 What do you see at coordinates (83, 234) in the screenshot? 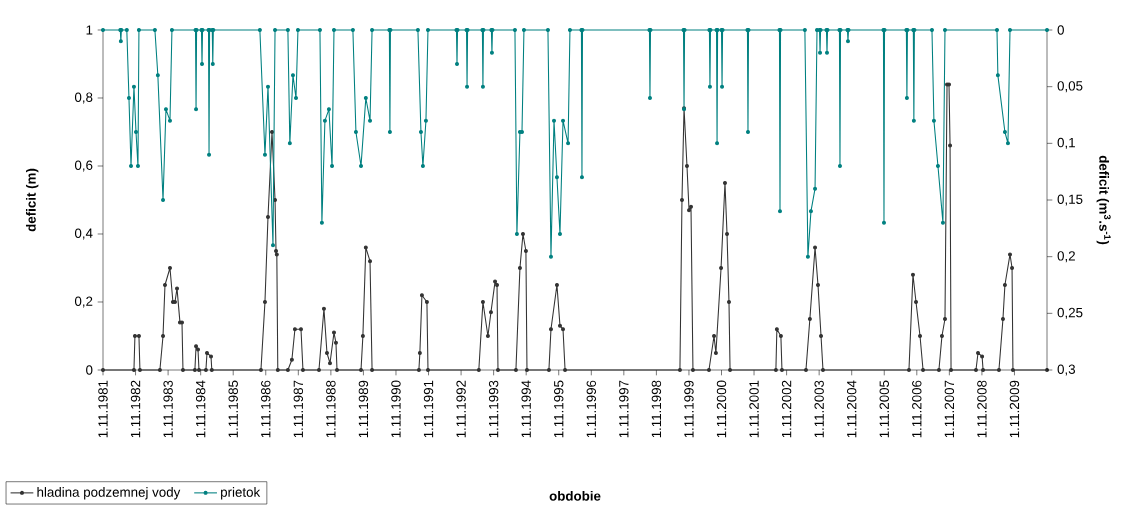
I see `y-tick-label: 0,4` at bounding box center [83, 234].